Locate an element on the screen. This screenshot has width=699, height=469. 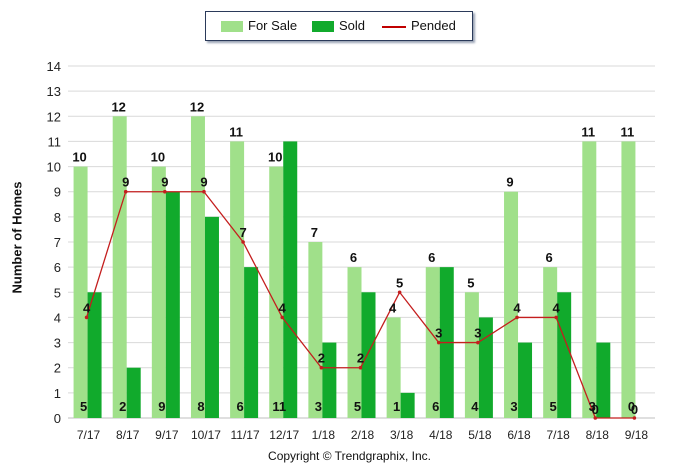
y-tick-label: 9 is located at coordinates (57, 192).